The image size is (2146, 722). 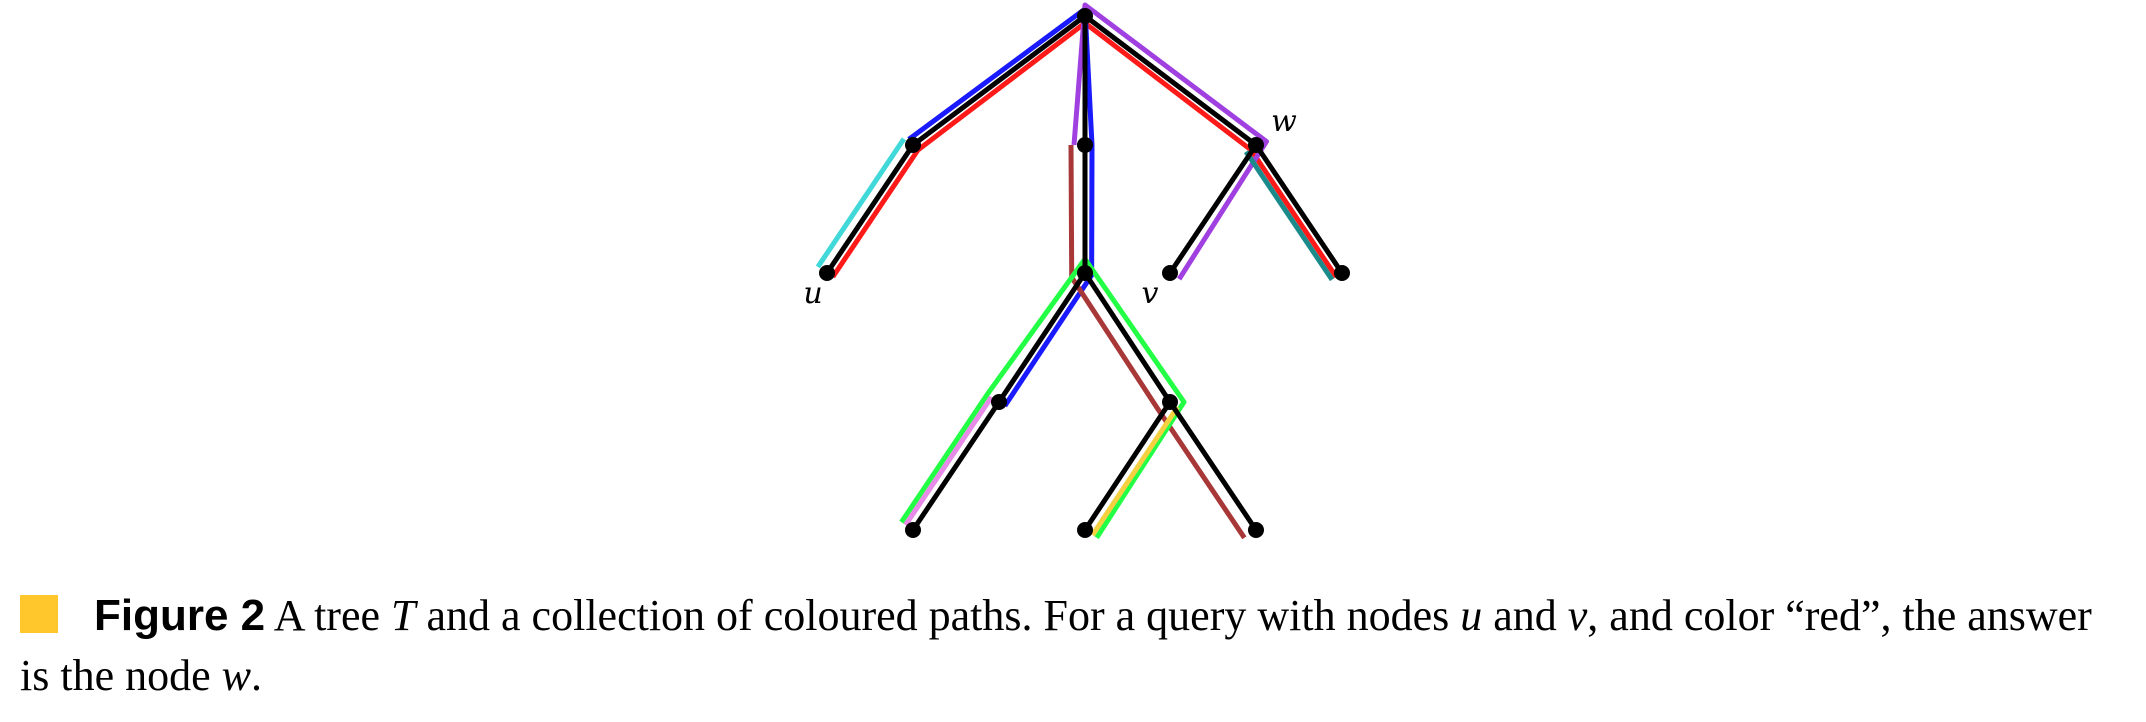 I want to click on node-label-w: w, so click(x=1284, y=121).